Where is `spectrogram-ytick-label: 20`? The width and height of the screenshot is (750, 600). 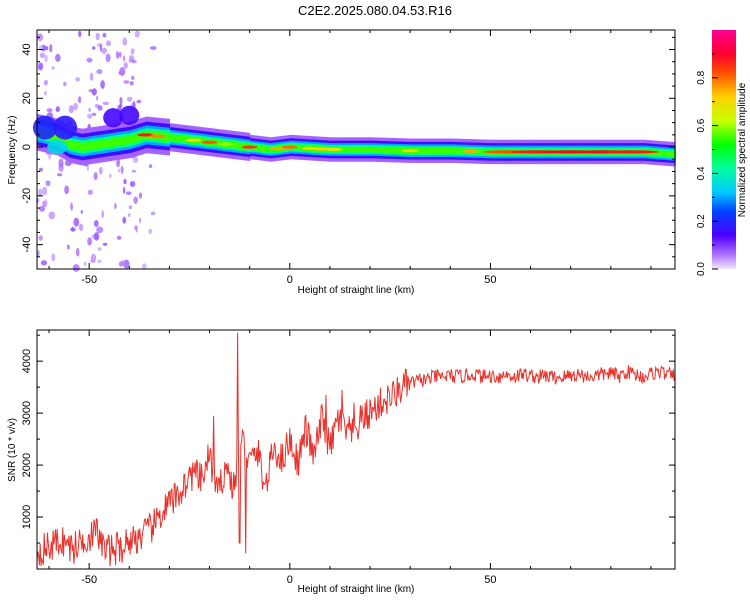
spectrogram-ytick-label: 20 is located at coordinates (27, 98).